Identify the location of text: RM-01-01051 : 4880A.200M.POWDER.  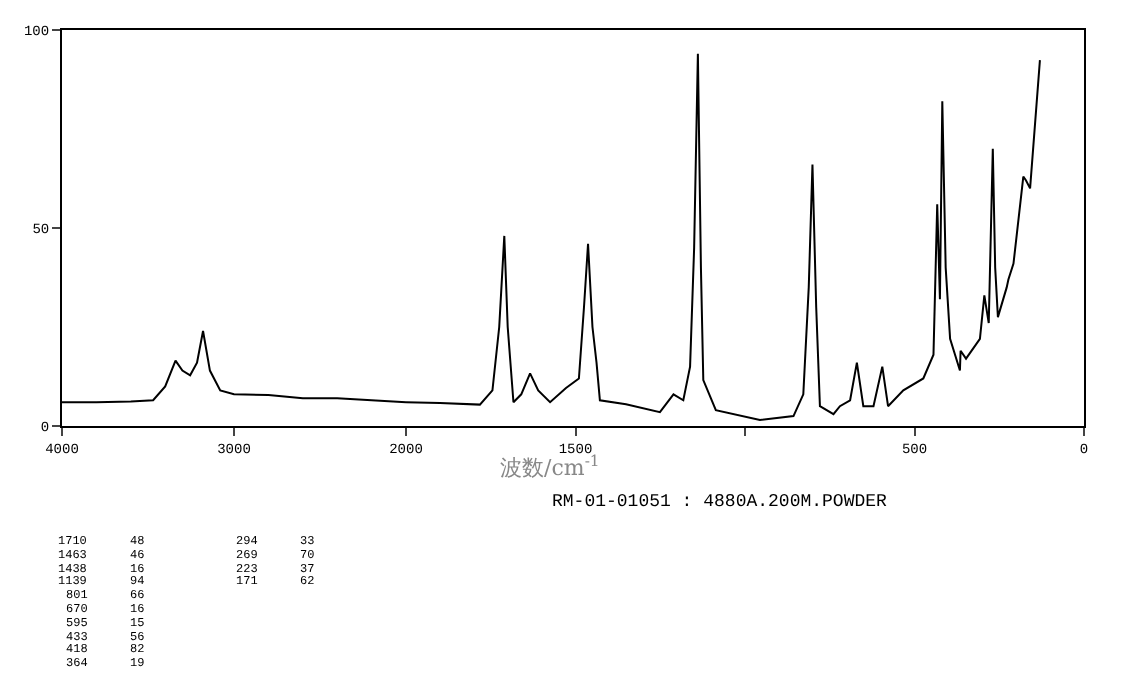
(720, 502).